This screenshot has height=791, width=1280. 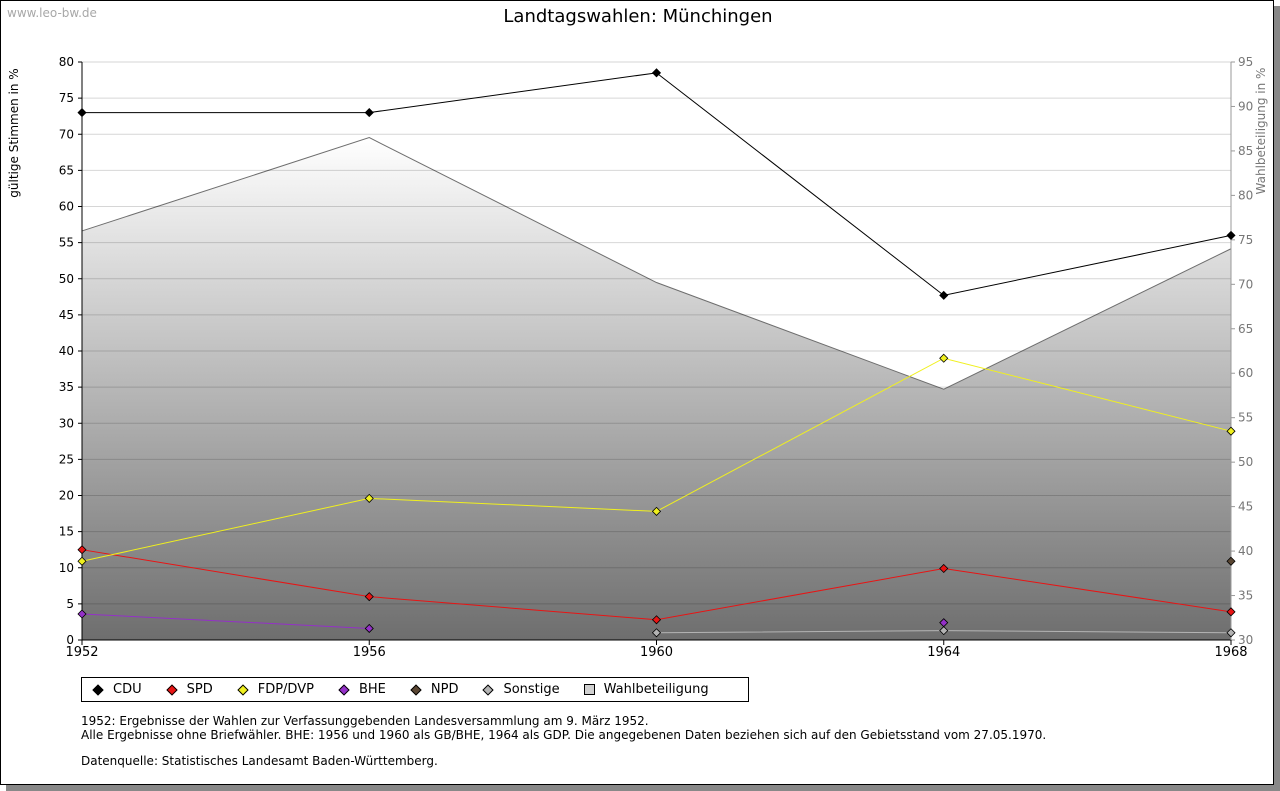 What do you see at coordinates (1245, 240) in the screenshot?
I see `y2-tick-label: 75` at bounding box center [1245, 240].